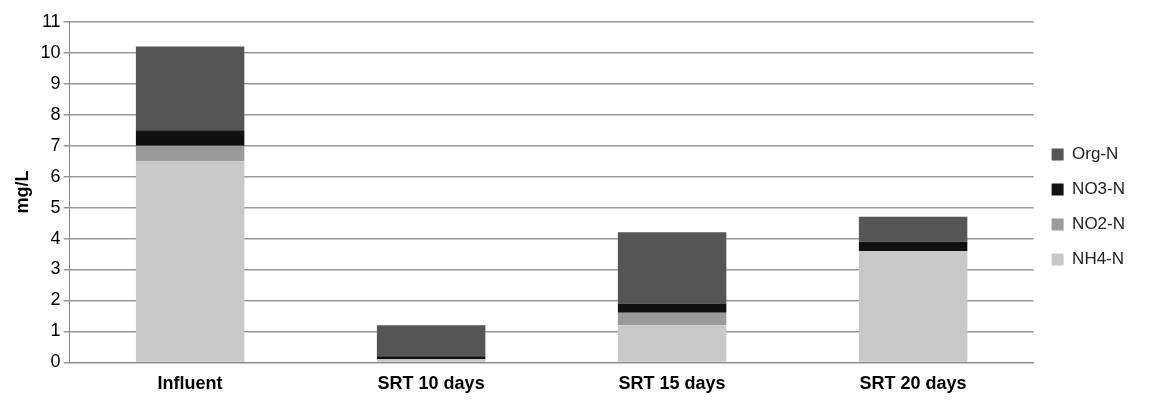 Image resolution: width=1153 pixels, height=402 pixels. I want to click on x-tick-label: SRT 15 days, so click(672, 383).